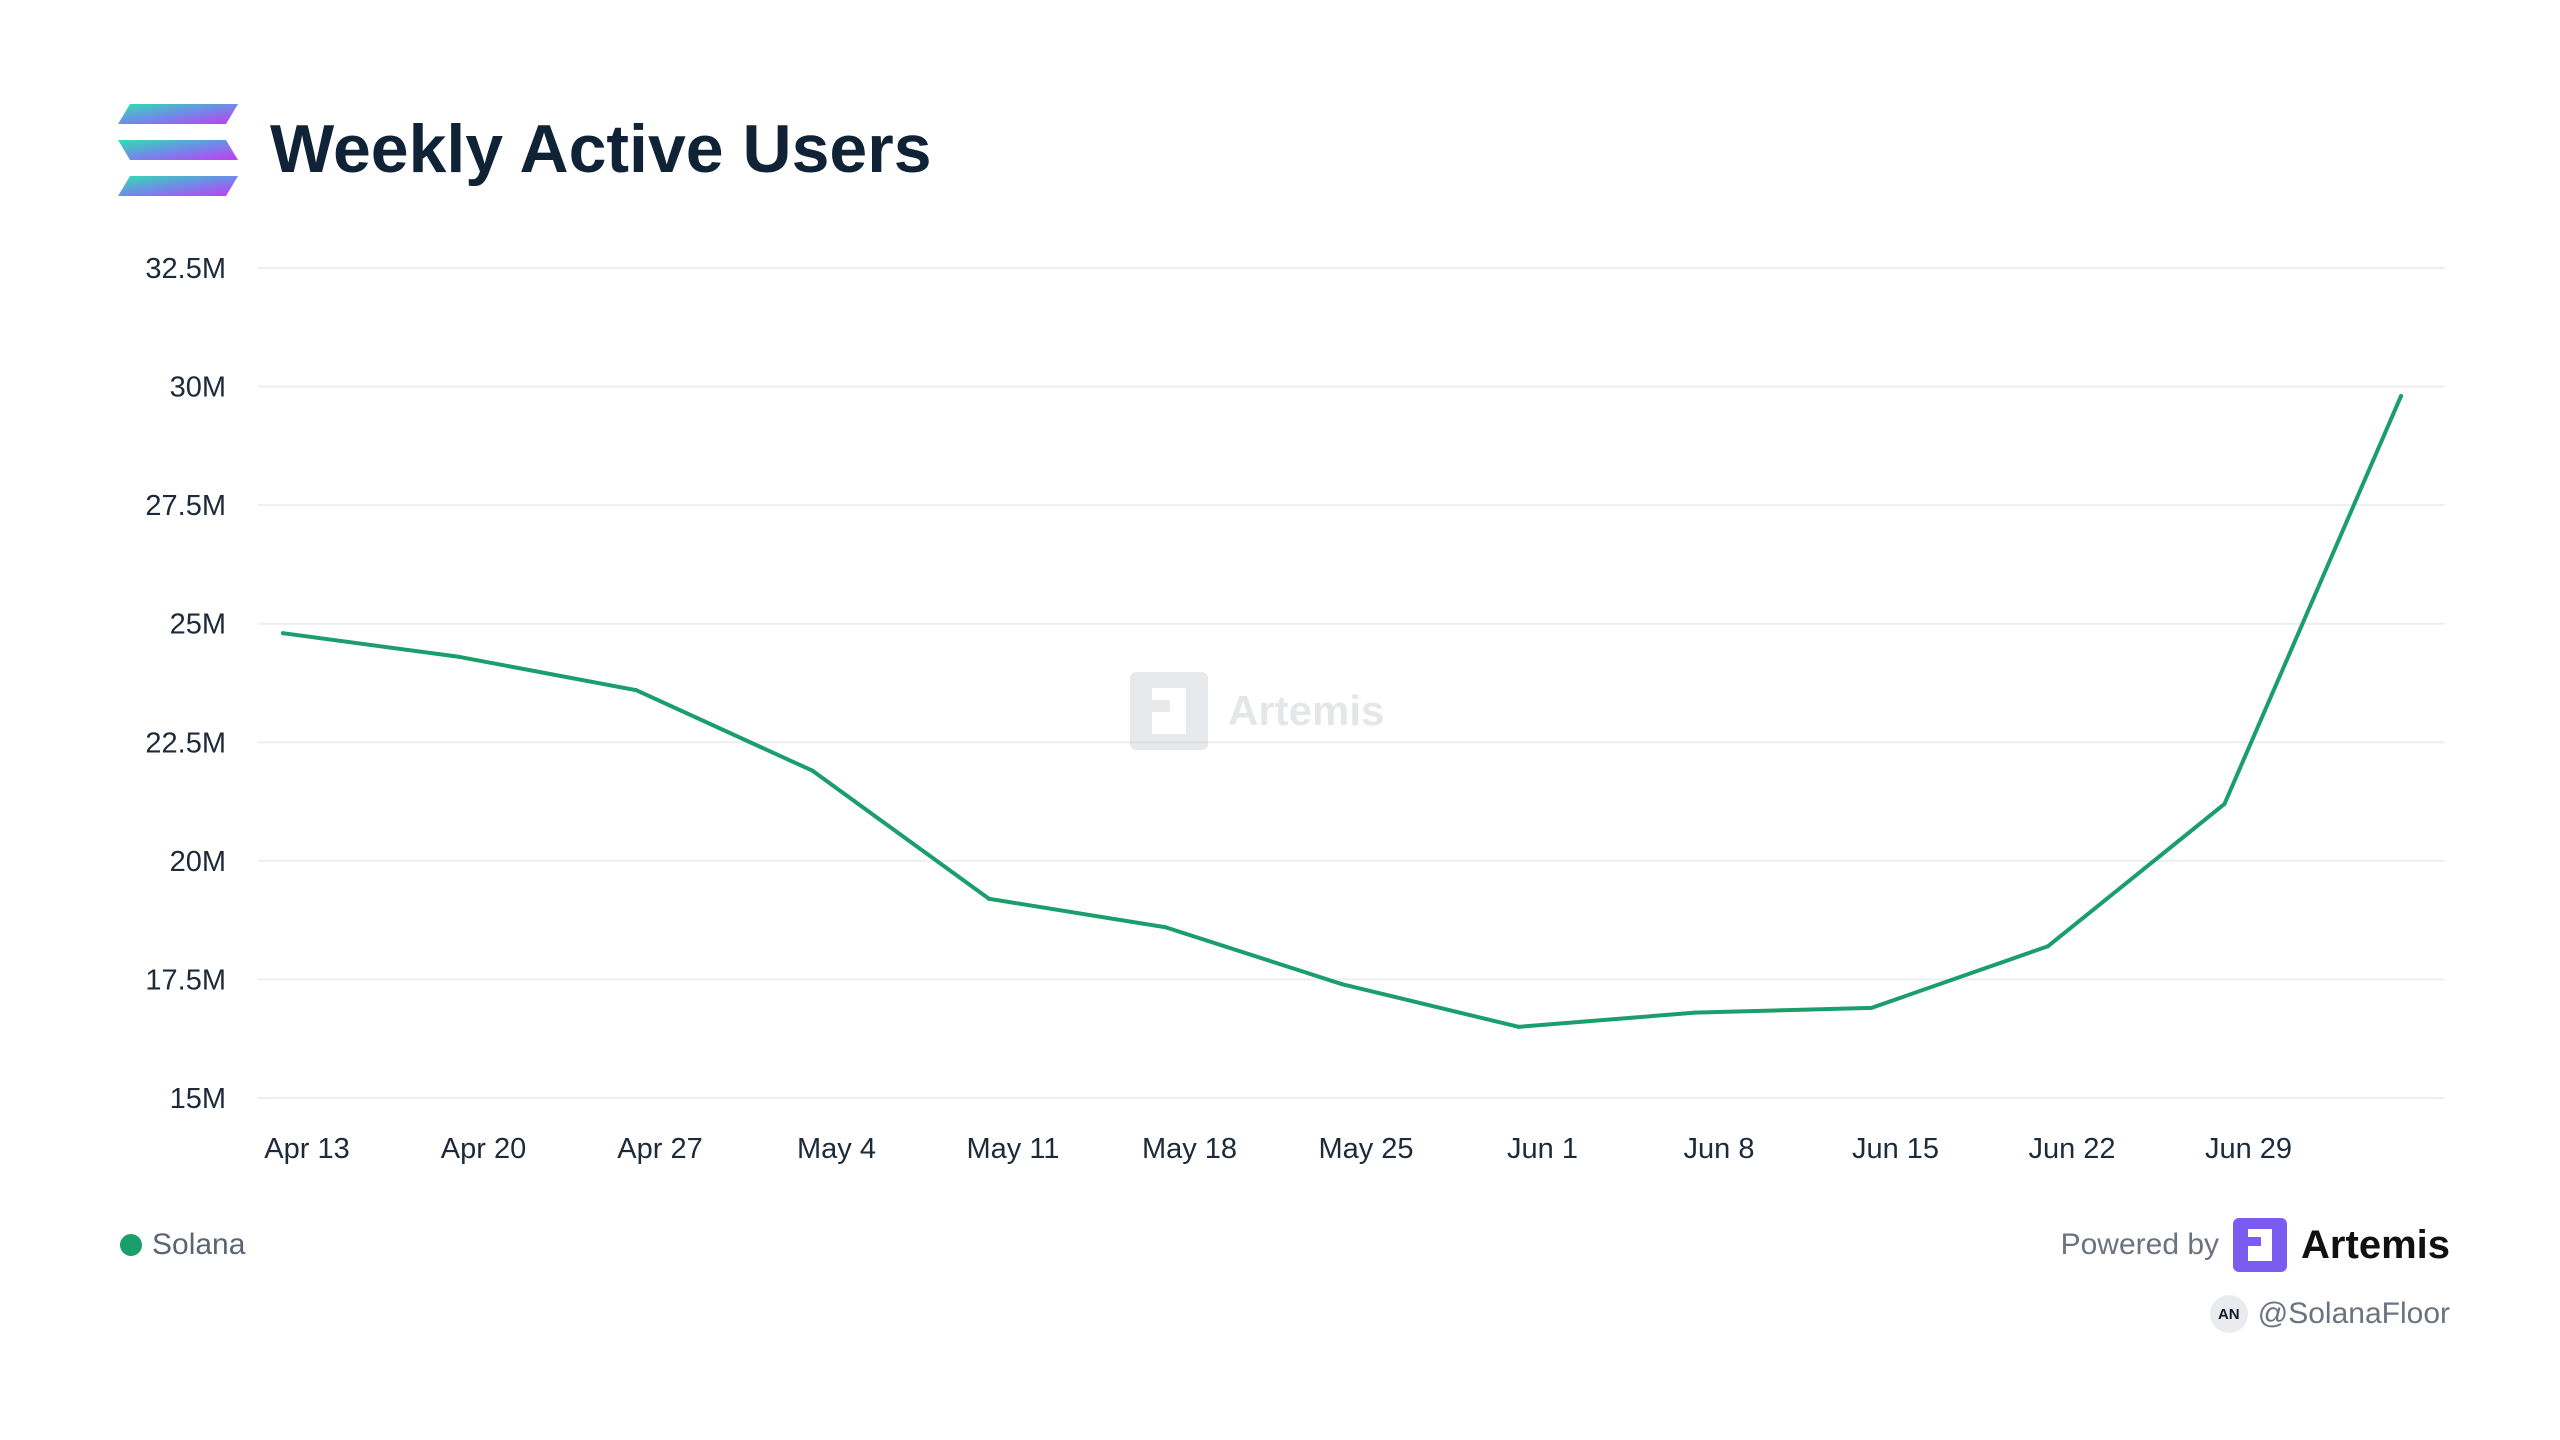  I want to click on x-tick-label: Jun 15, so click(1895, 1149).